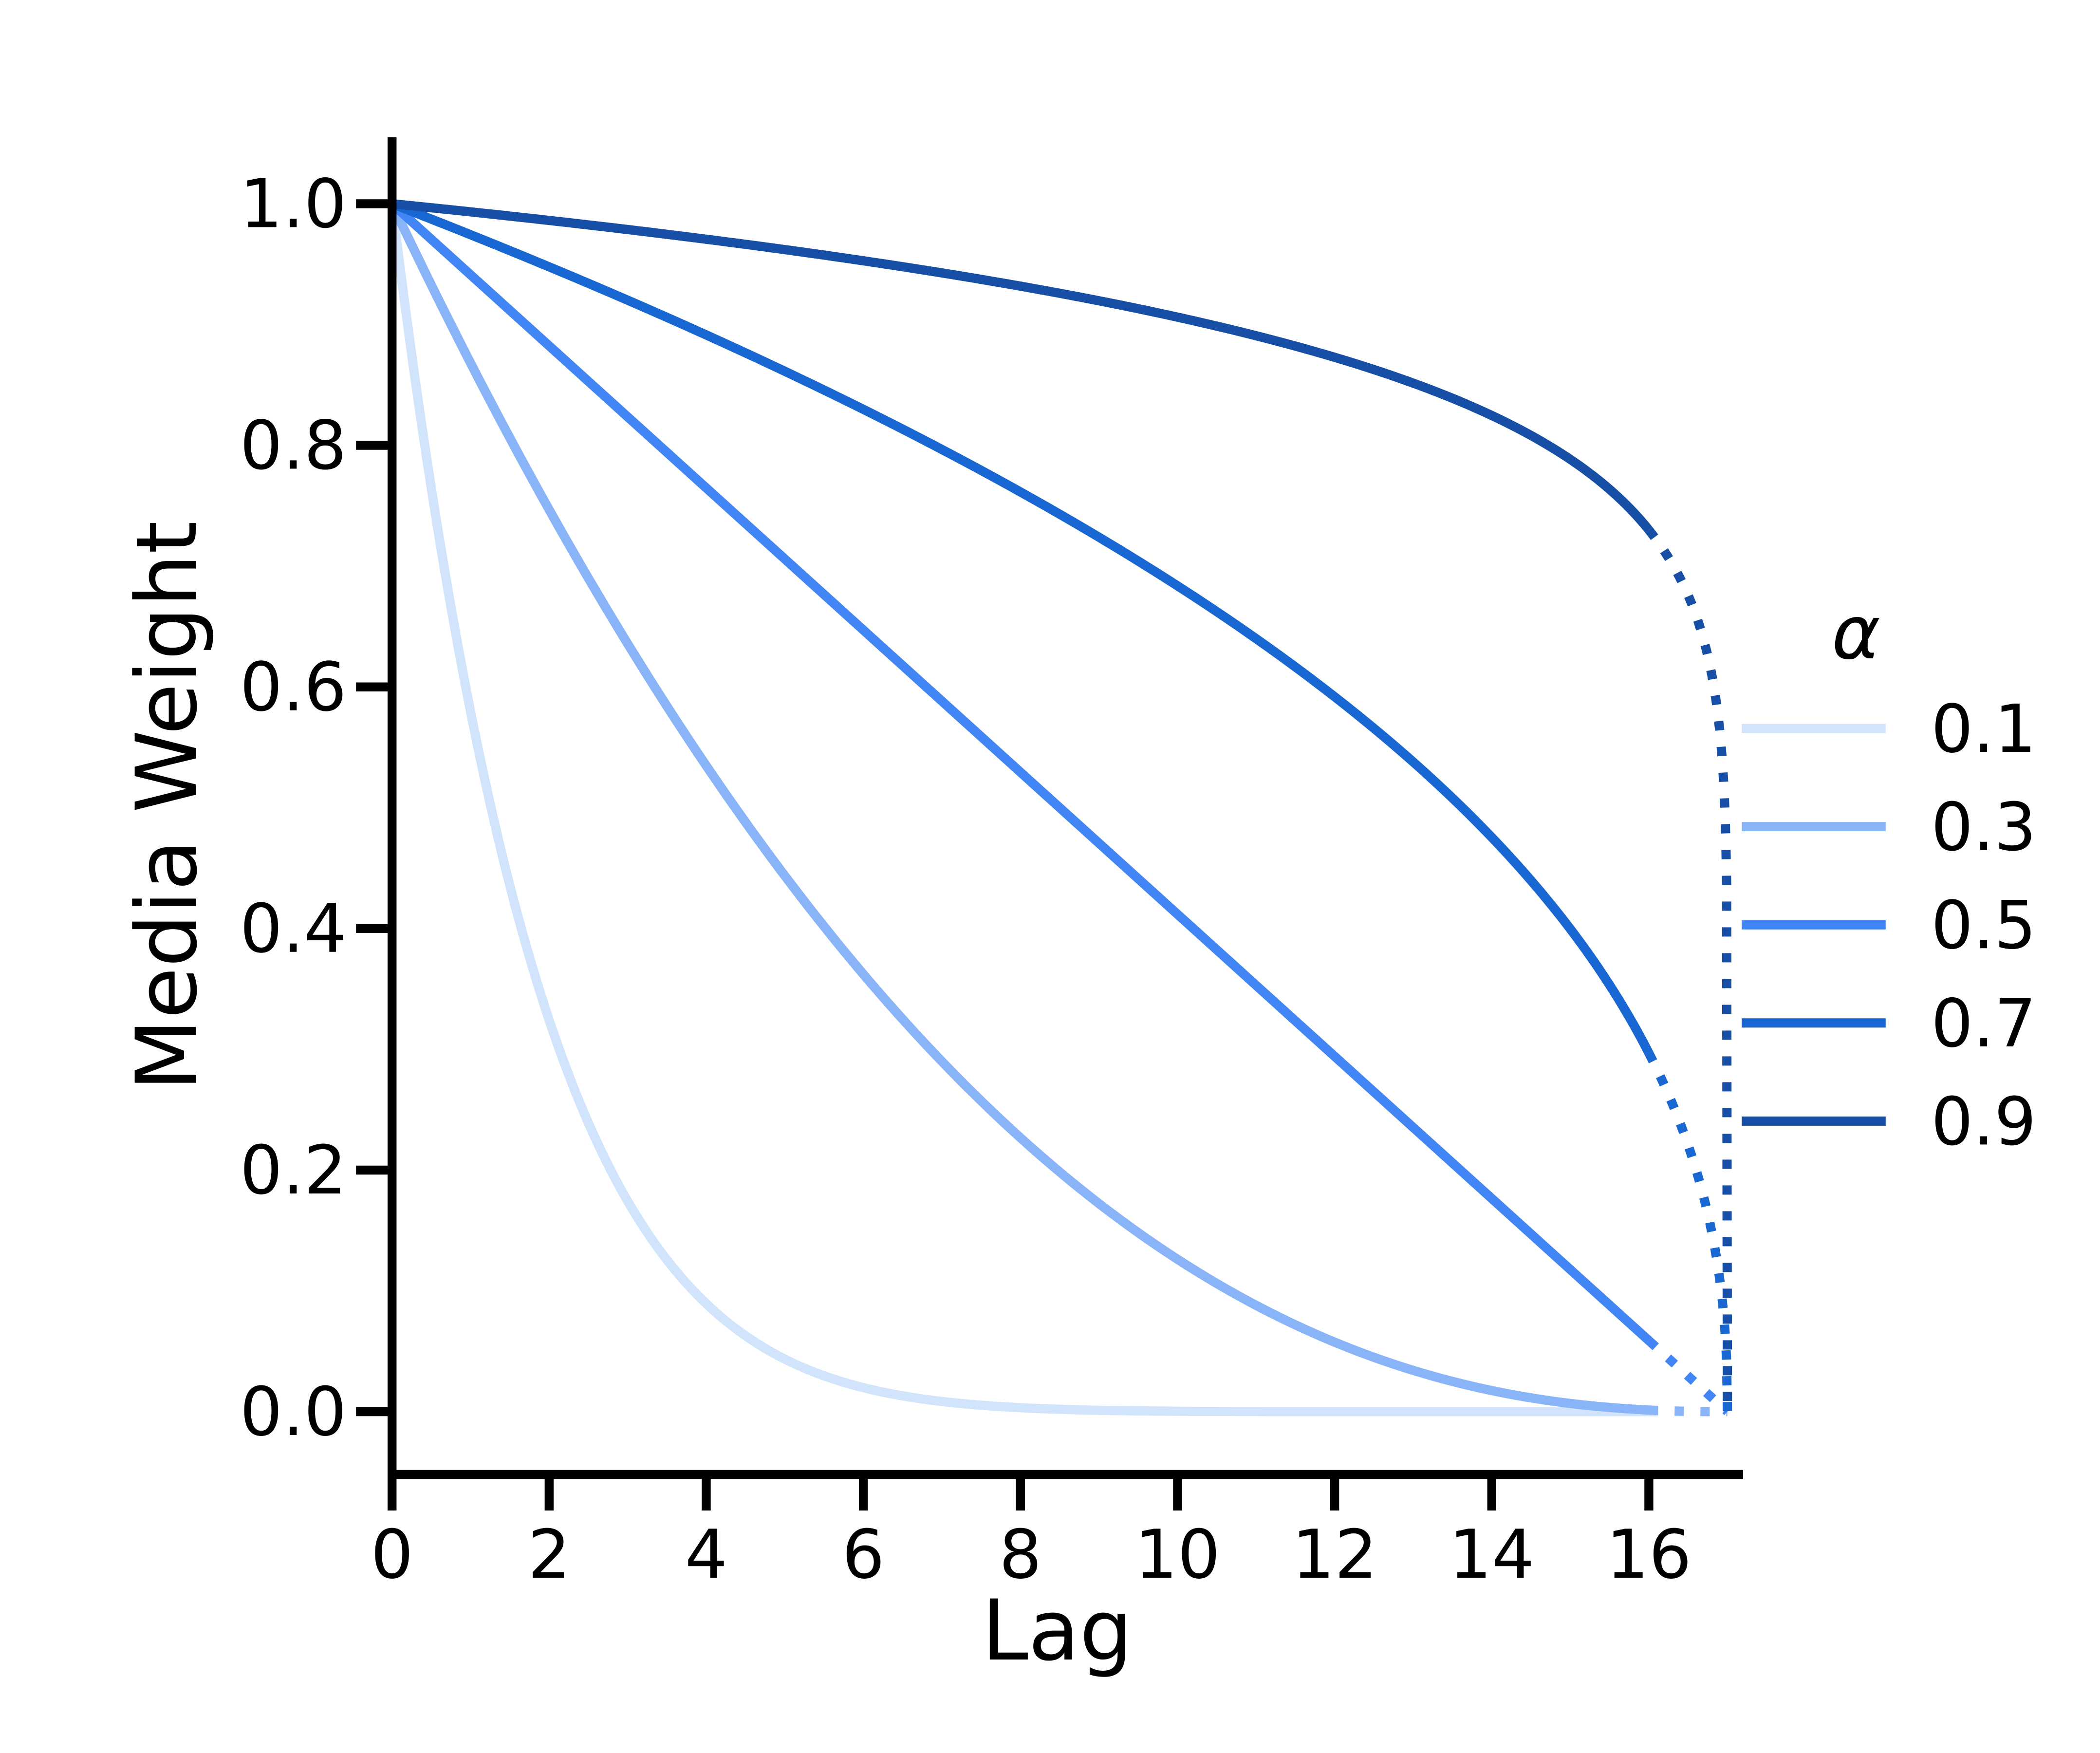  What do you see at coordinates (1022, 366) in the screenshot?
I see `curve-alpha-0.9-solid` at bounding box center [1022, 366].